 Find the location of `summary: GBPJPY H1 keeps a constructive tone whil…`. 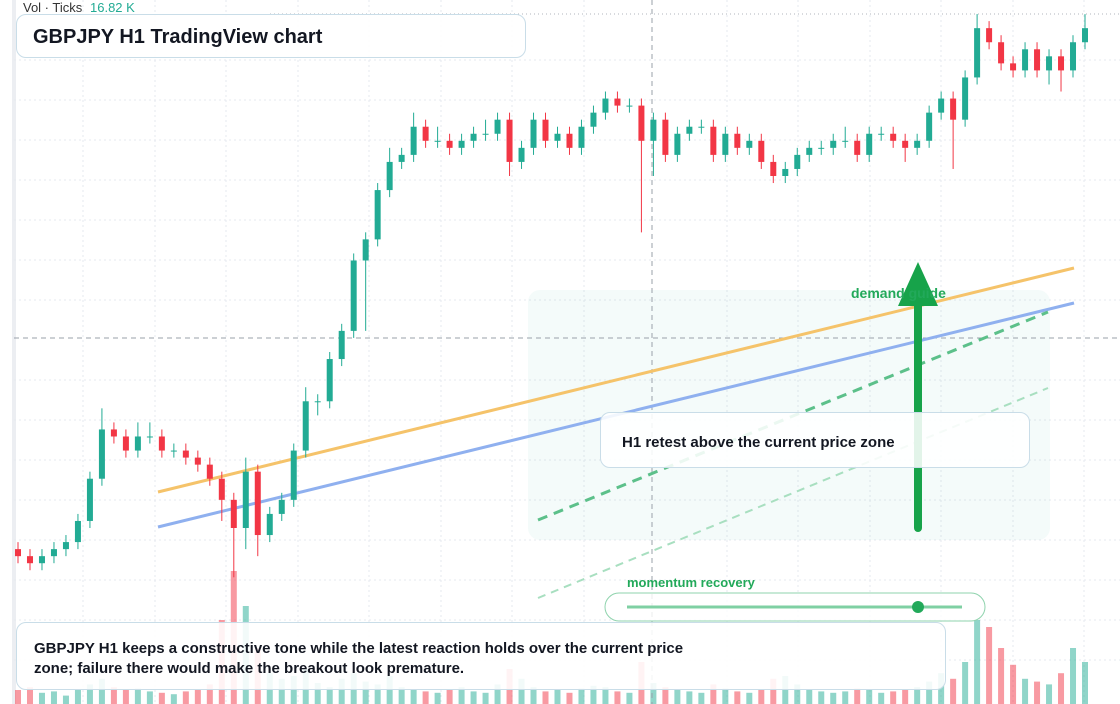

summary: GBPJPY H1 keeps a constructive tone whil… is located at coordinates (359, 658).